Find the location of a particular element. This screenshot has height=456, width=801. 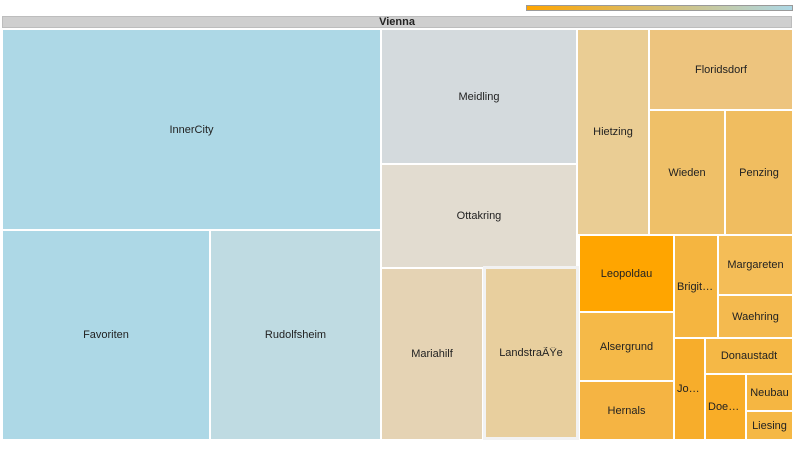

treemap-cell-label: Alsergrund is located at coordinates (626, 346).